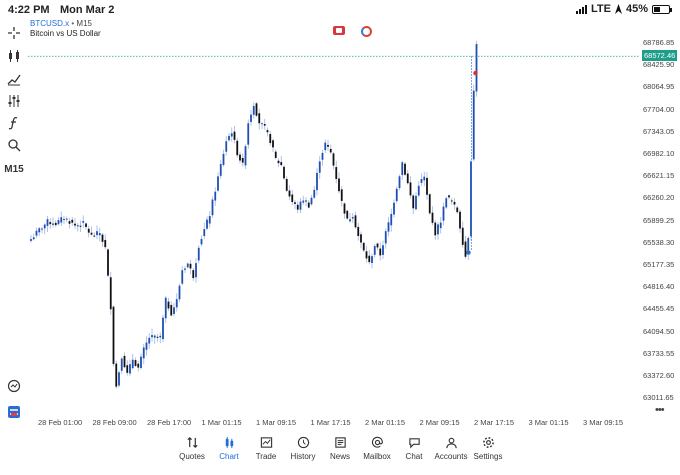 This screenshot has height=475, width=680. What do you see at coordinates (414, 448) in the screenshot?
I see `tab-chat: Chat` at bounding box center [414, 448].